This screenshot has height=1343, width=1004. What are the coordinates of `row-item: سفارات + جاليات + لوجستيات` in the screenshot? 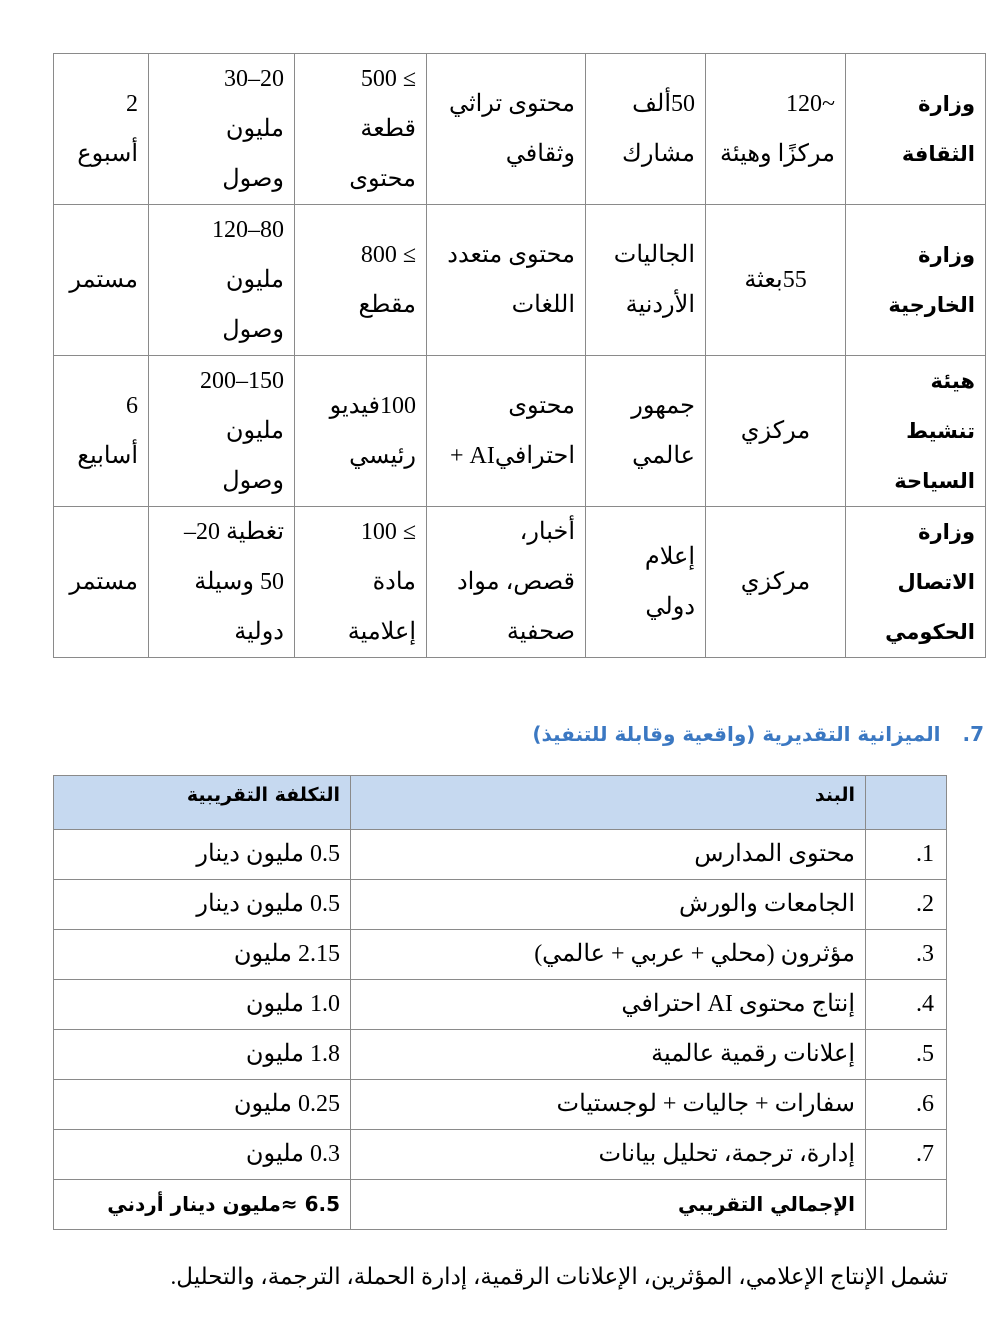 It's located at (608, 1104).